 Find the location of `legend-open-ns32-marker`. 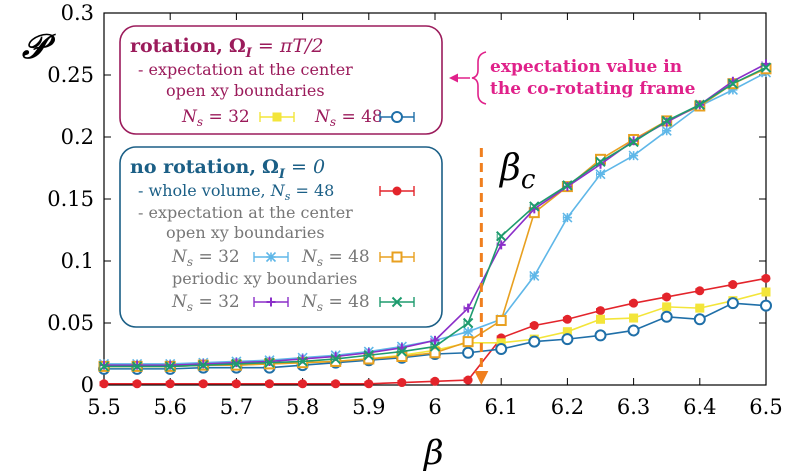

legend-open-ns32-marker is located at coordinates (271, 257).